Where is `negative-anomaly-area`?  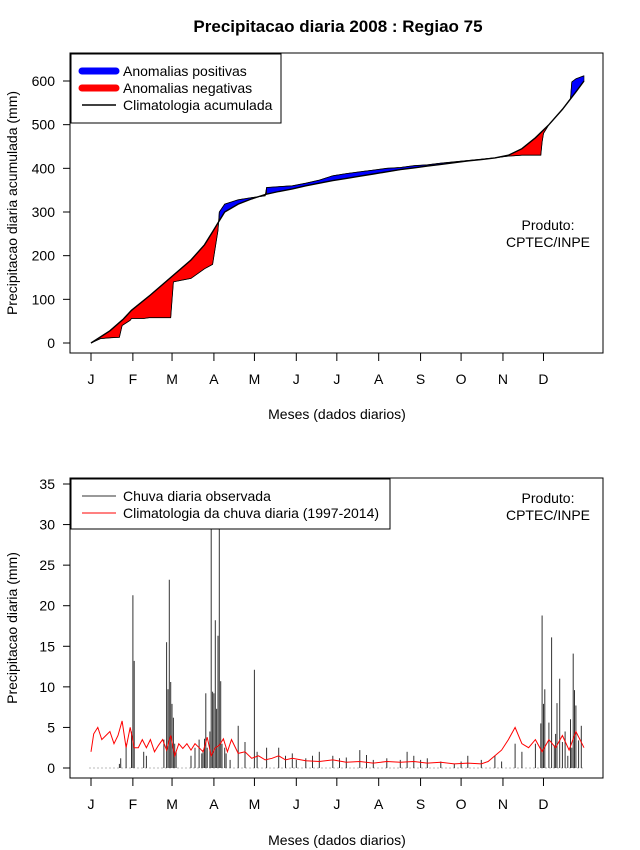 negative-anomaly-area is located at coordinates (156, 277).